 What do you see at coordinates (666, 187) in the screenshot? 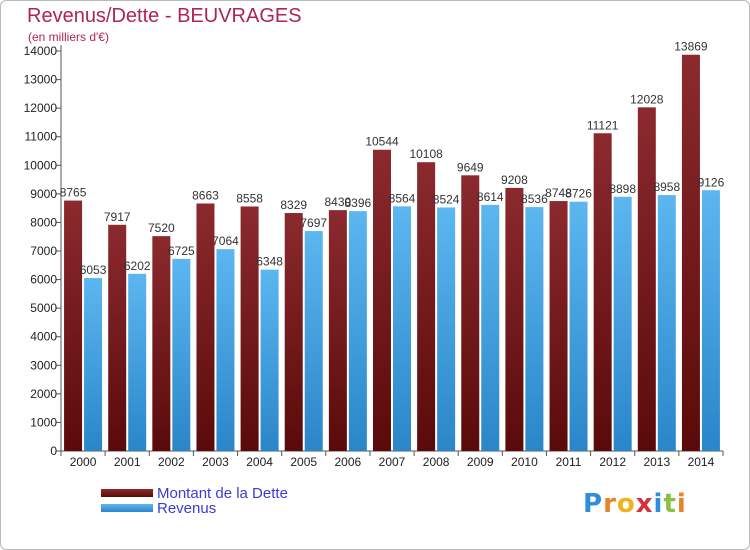
I see `data-label-revenus: 8958` at bounding box center [666, 187].